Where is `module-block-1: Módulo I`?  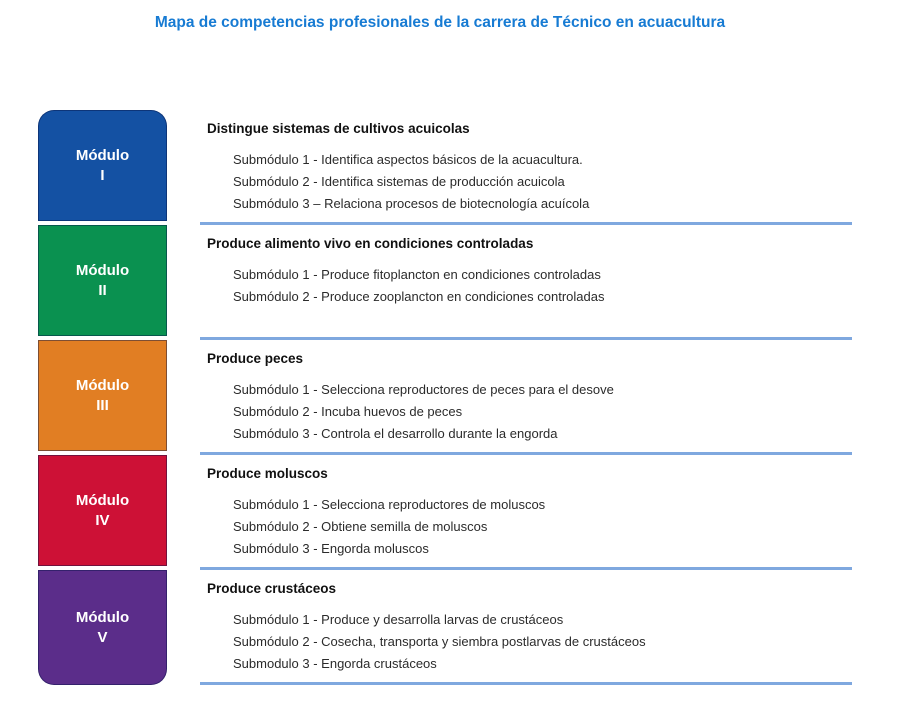
module-block-1: Módulo I is located at coordinates (102, 165).